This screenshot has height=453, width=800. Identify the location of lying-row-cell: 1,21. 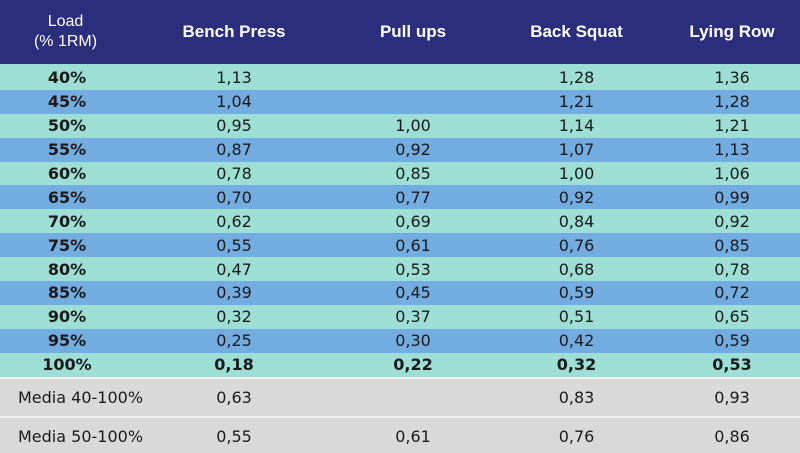
(732, 126).